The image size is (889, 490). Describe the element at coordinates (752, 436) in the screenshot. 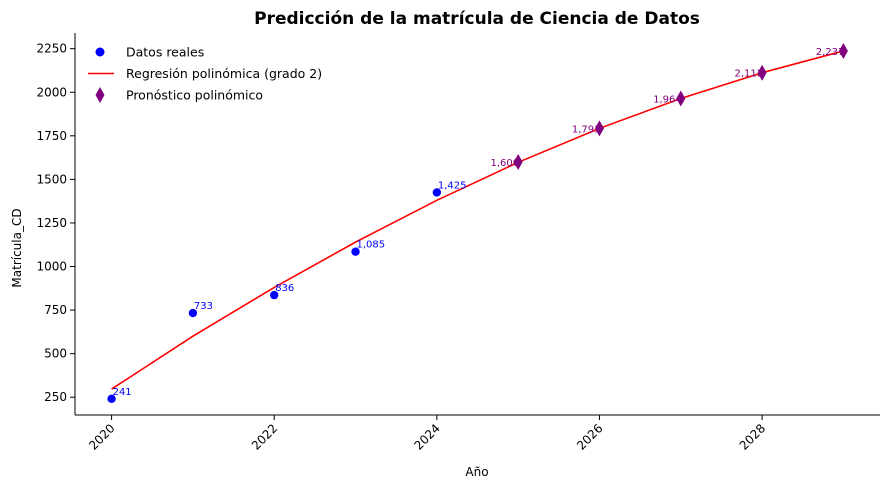

I see `x-tick-label: 2028` at that location.